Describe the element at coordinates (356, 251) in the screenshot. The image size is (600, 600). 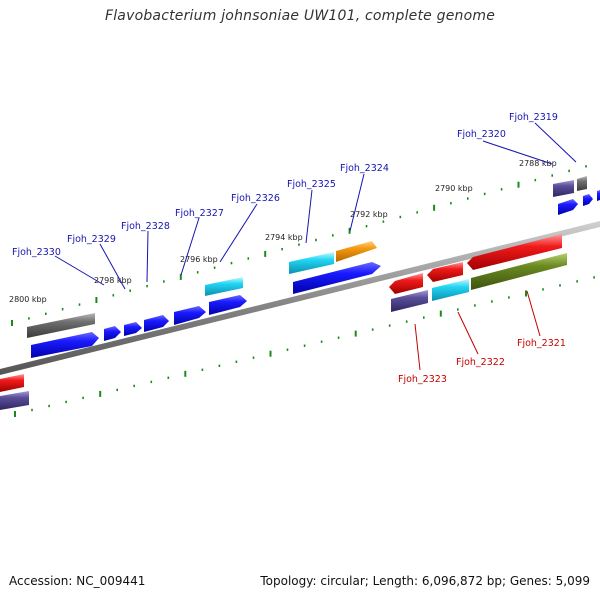
I see `gene-feature-orange` at that location.